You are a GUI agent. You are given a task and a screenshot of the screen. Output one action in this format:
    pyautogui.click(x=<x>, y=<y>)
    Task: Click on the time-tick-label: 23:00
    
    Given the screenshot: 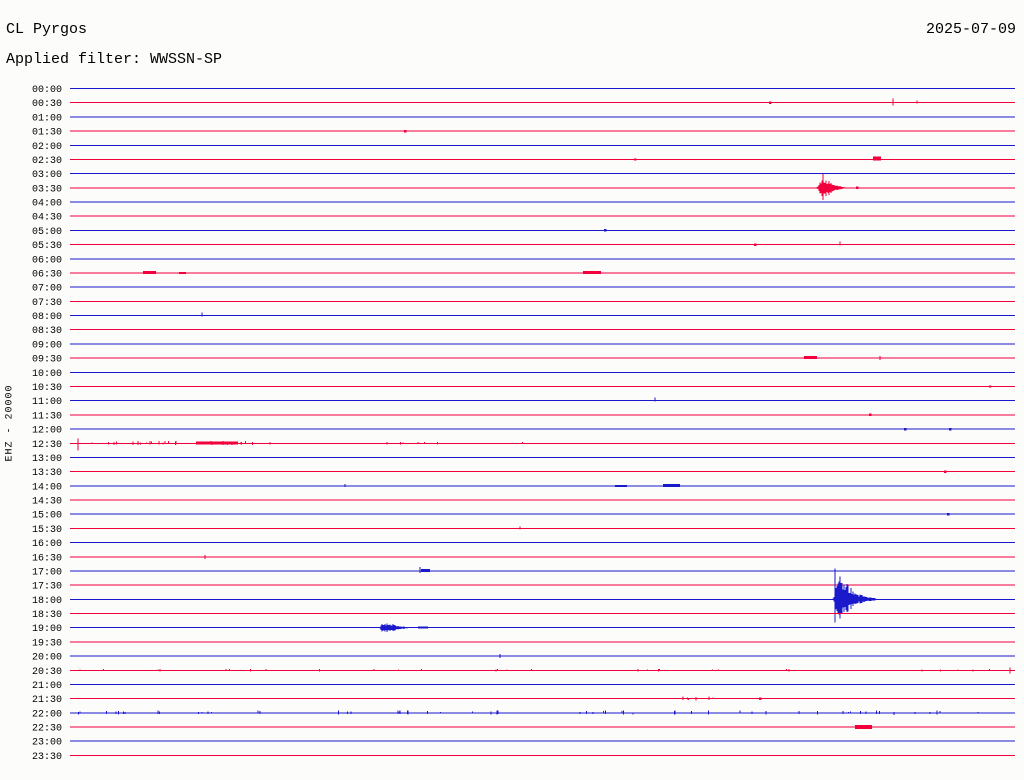 What is the action you would take?
    pyautogui.click(x=47, y=743)
    